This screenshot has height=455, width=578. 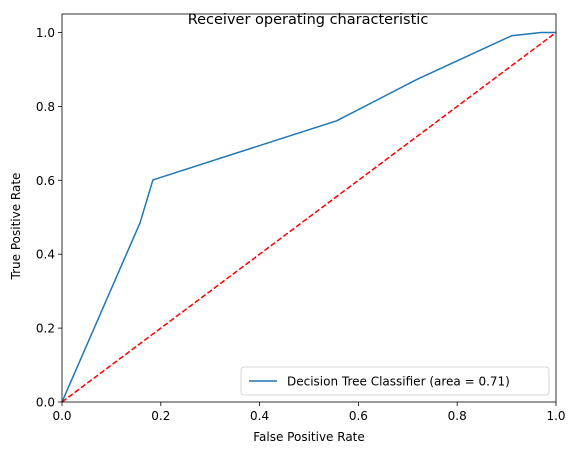 I want to click on y-tick-label: 0.2, so click(x=45, y=329).